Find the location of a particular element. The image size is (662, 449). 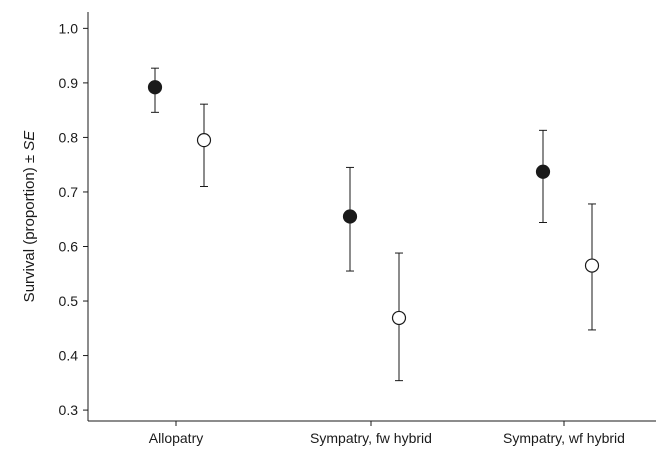

y-tick-label: 0.9 is located at coordinates (69, 83).